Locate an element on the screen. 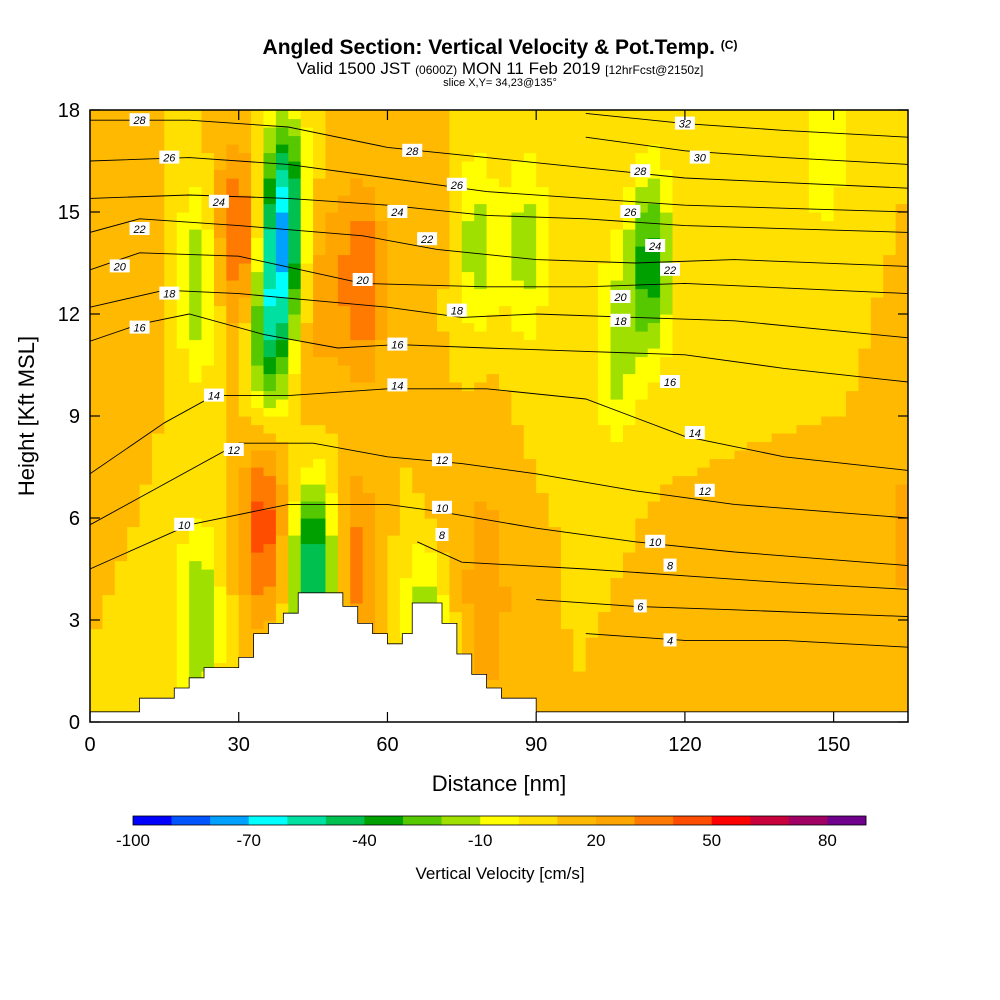  isentrope-label: 16 is located at coordinates (670, 382).